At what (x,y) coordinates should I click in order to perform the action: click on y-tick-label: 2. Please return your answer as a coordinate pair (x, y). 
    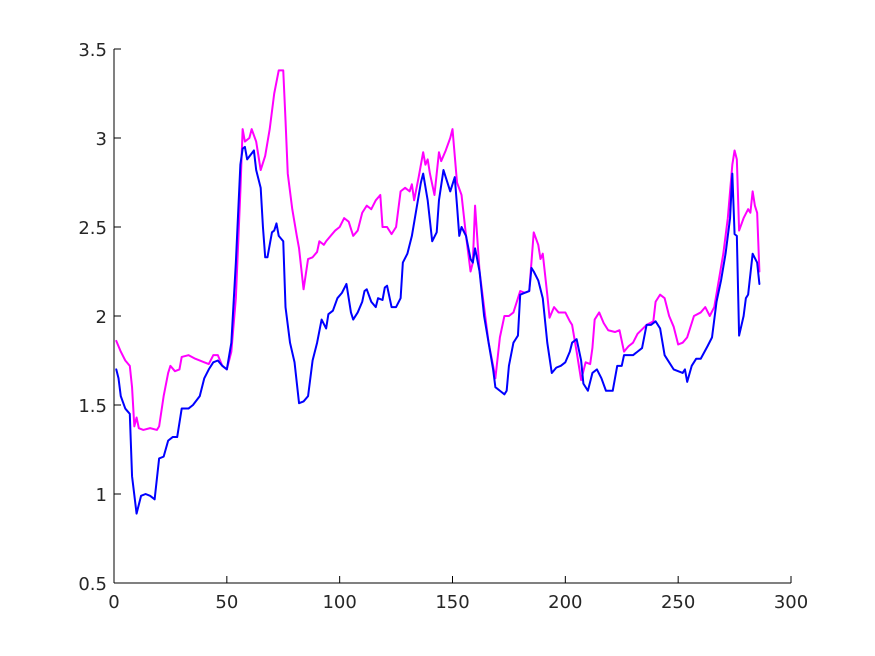
    Looking at the image, I should click on (101, 317).